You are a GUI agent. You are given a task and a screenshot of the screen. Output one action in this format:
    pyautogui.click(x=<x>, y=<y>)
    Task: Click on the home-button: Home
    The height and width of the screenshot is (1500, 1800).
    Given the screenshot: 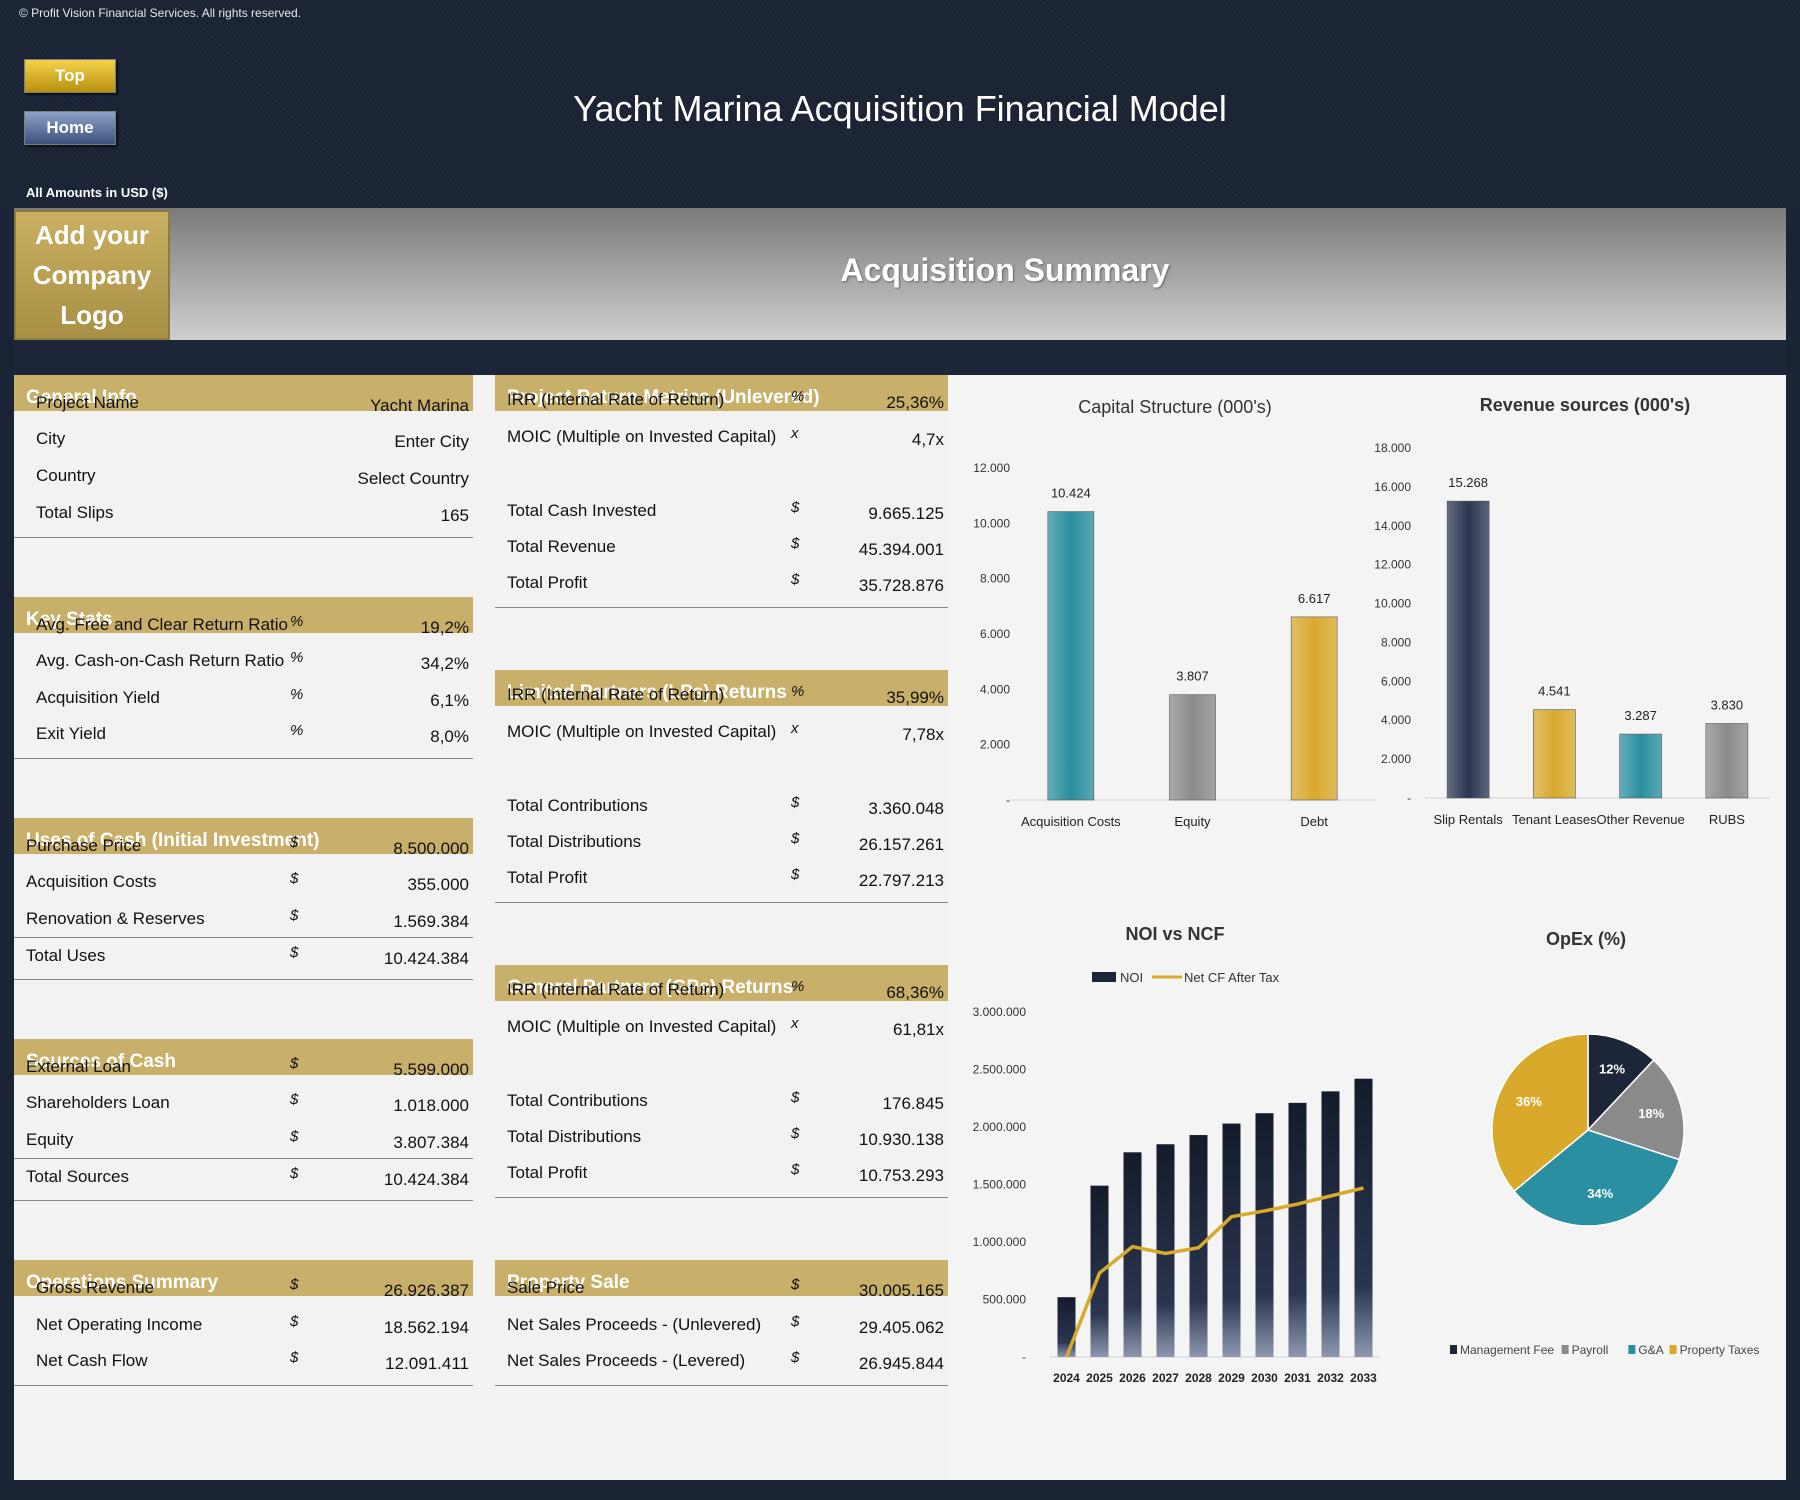 What is the action you would take?
    pyautogui.click(x=70, y=128)
    